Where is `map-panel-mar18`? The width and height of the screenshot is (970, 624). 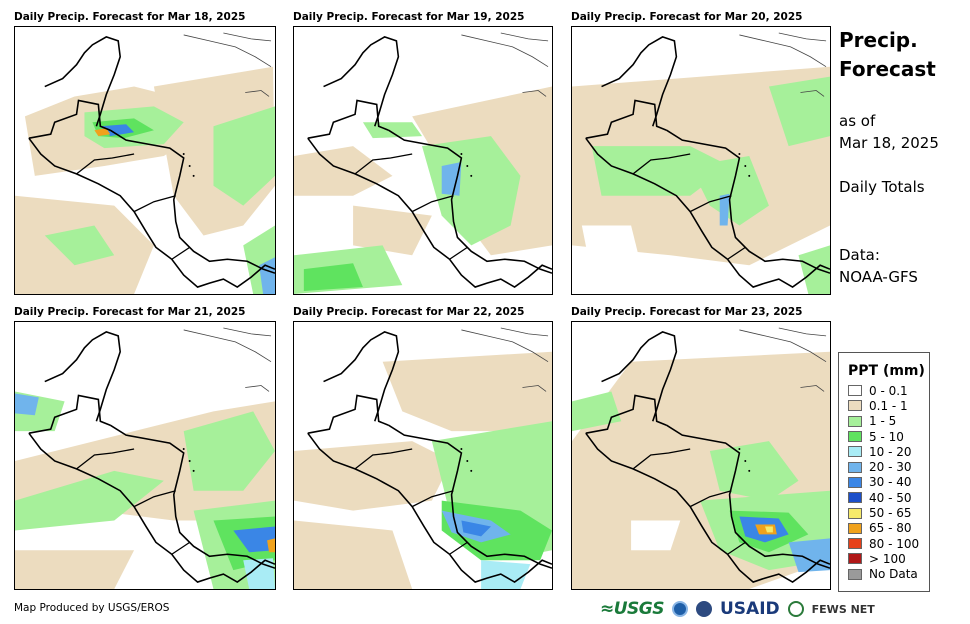
map-panel-mar18 is located at coordinates (145, 160).